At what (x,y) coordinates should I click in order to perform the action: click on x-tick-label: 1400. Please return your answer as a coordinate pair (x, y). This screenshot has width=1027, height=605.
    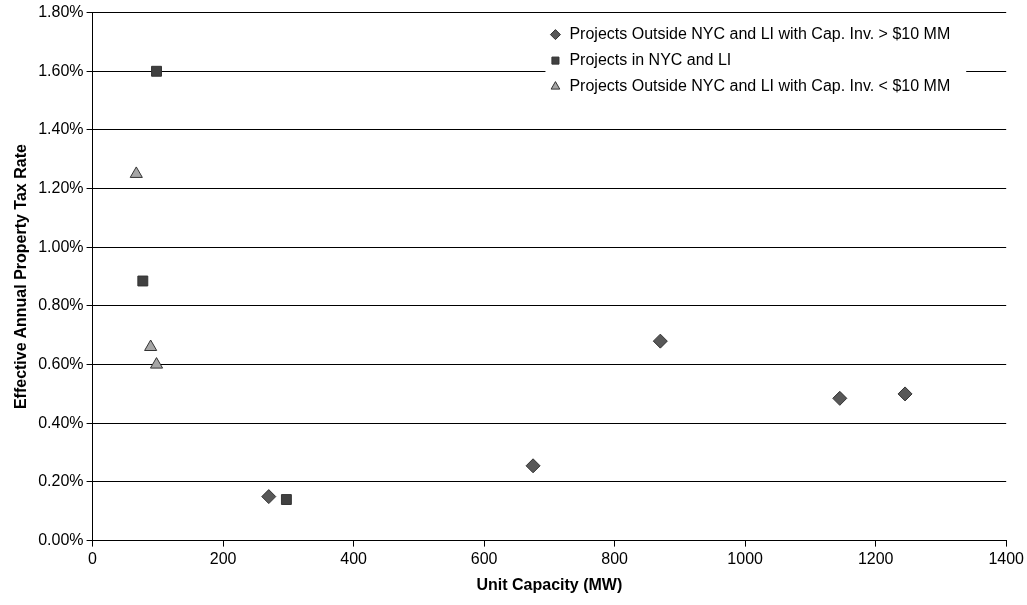
    Looking at the image, I should click on (1006, 558).